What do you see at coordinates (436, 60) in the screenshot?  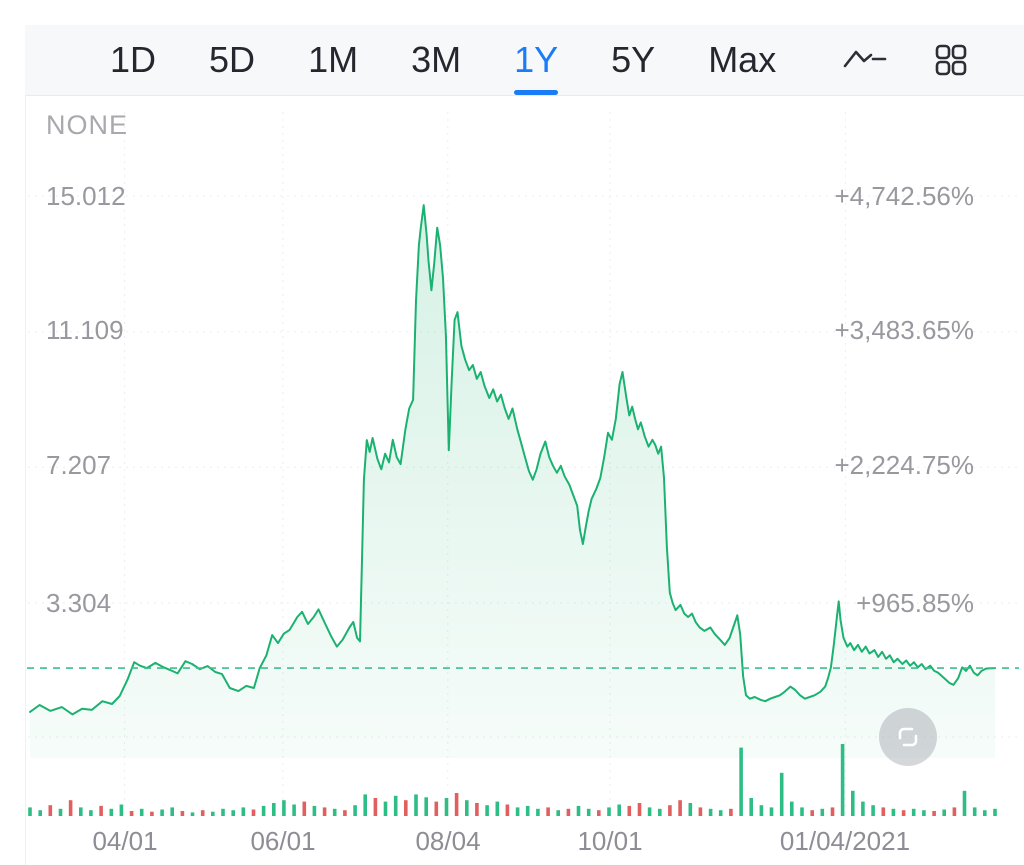 I see `tab-3m: 3M` at bounding box center [436, 60].